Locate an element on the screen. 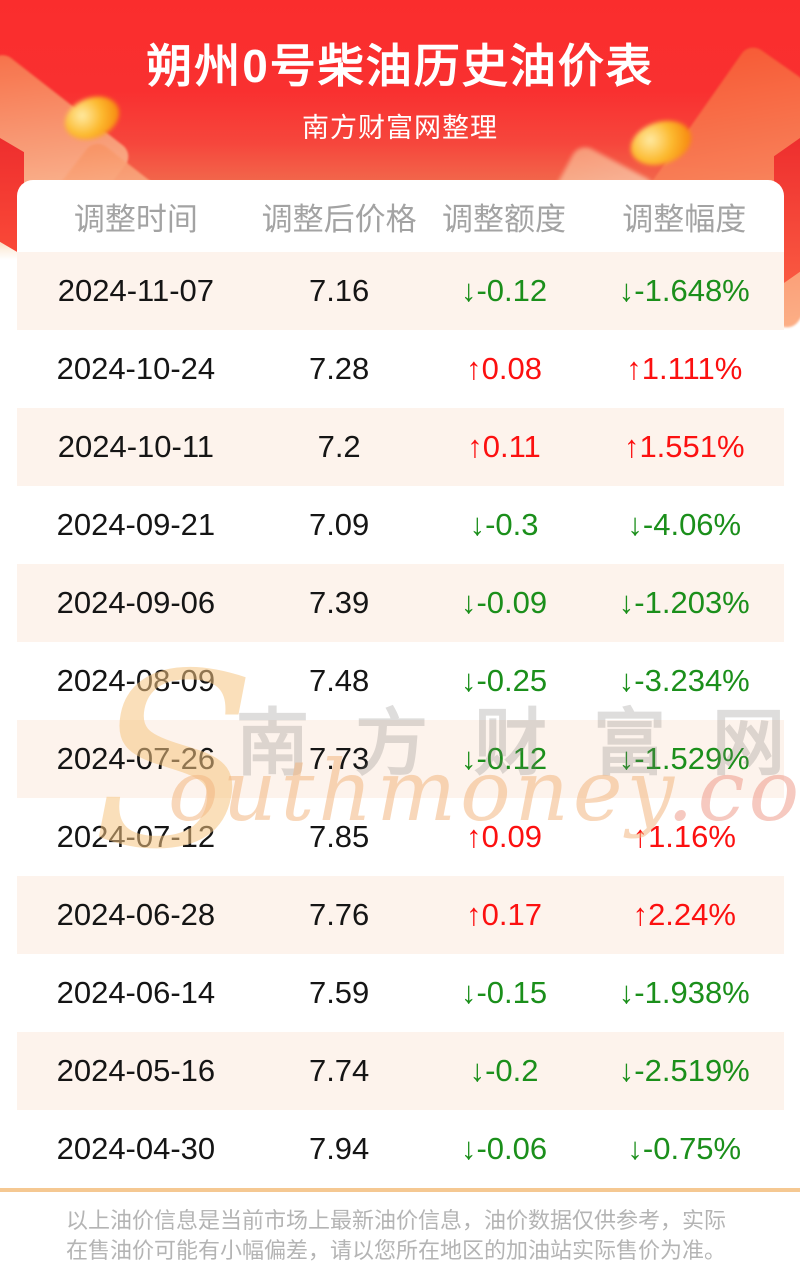 This screenshot has width=800, height=1266. date-cell: 2024-10-11 is located at coordinates (136, 446).